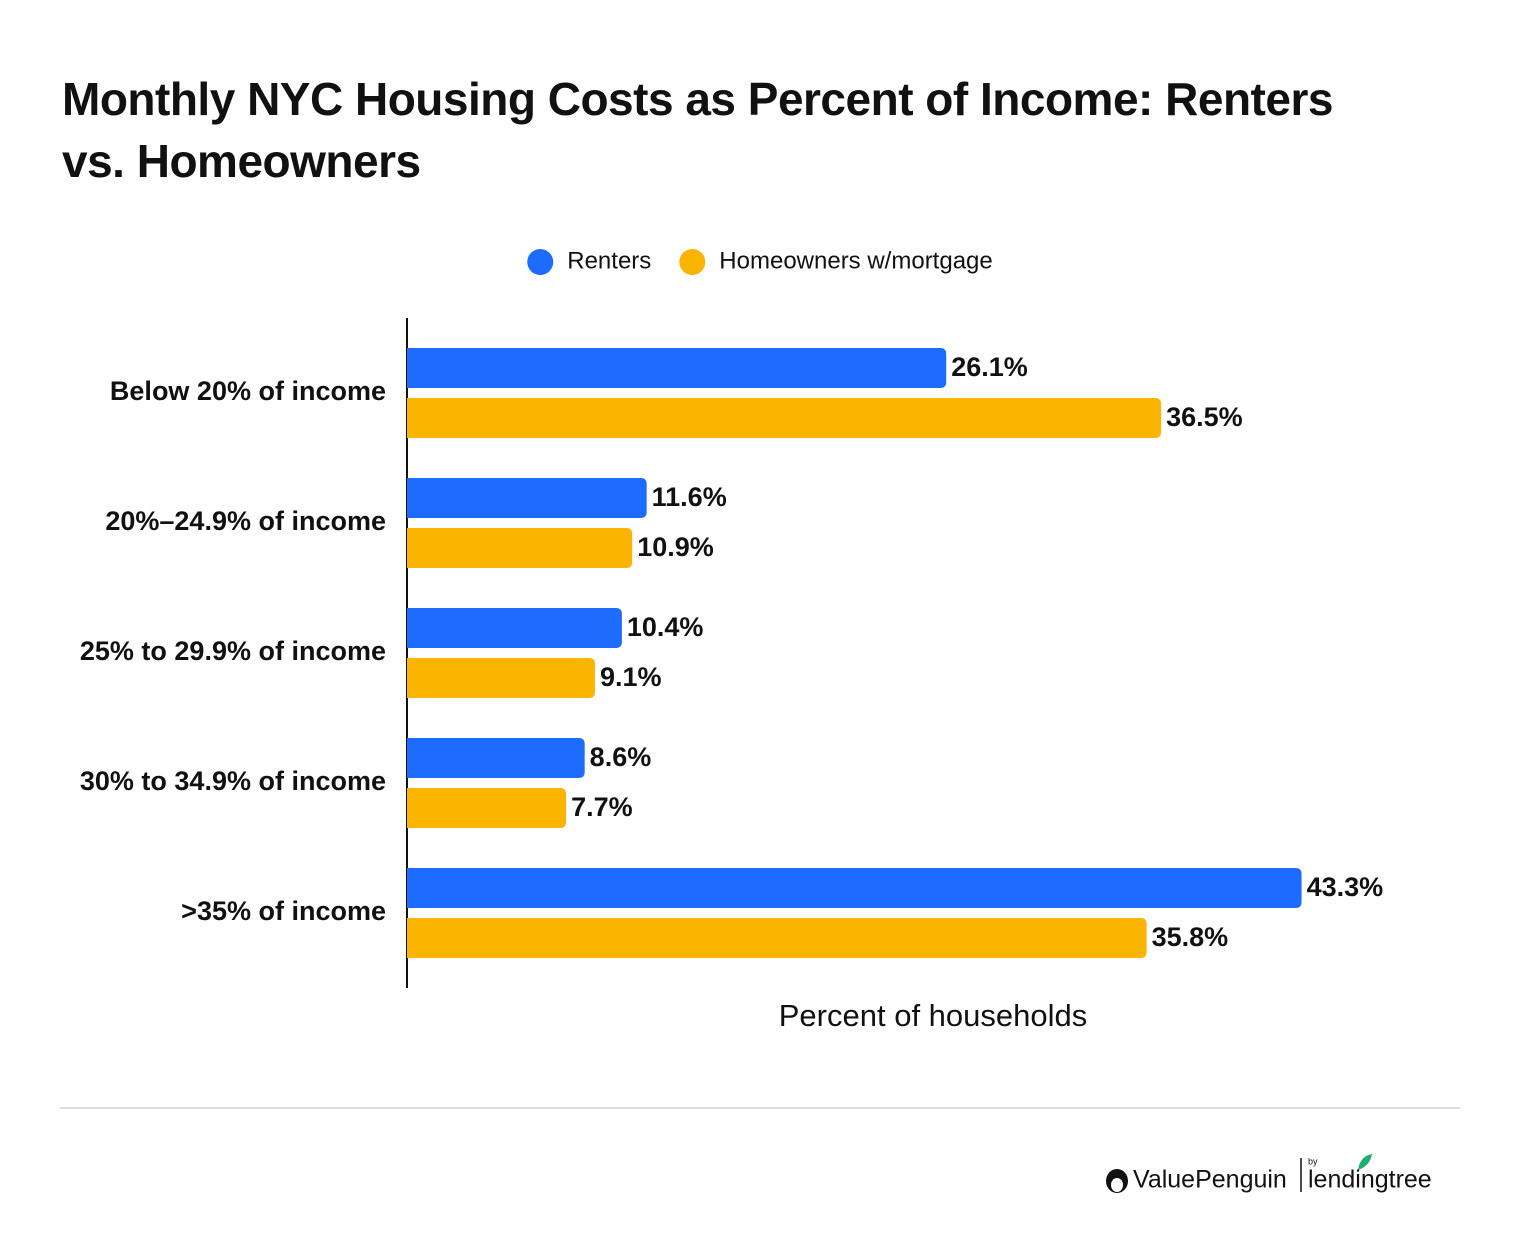 This screenshot has width=1520, height=1242. What do you see at coordinates (621, 757) in the screenshot?
I see `data-label: 8.6%` at bounding box center [621, 757].